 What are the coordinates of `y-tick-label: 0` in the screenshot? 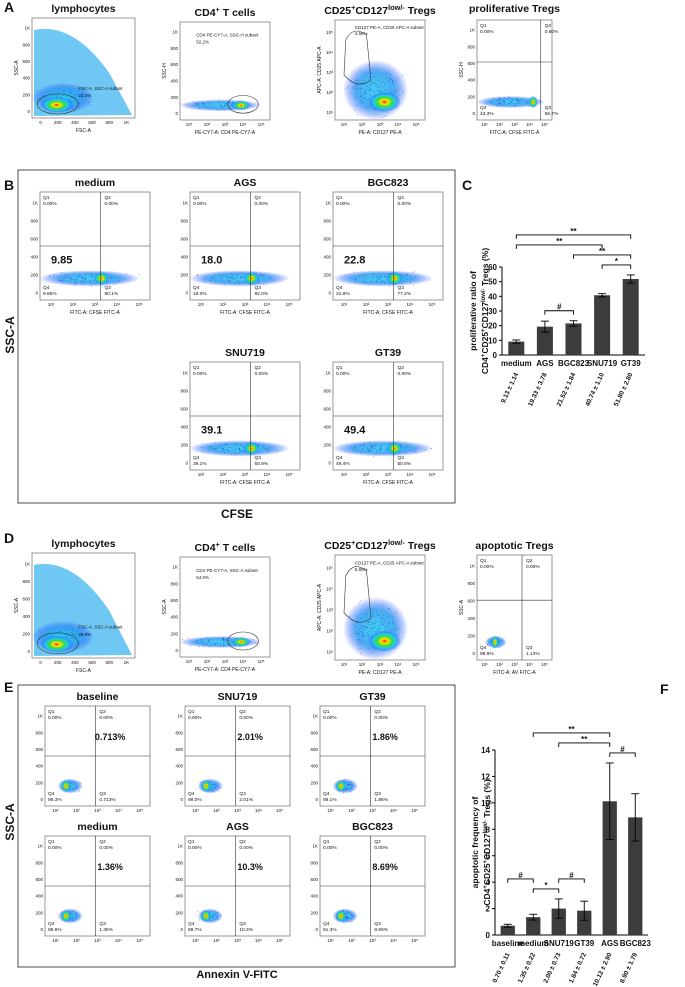 It's located at (495, 355).